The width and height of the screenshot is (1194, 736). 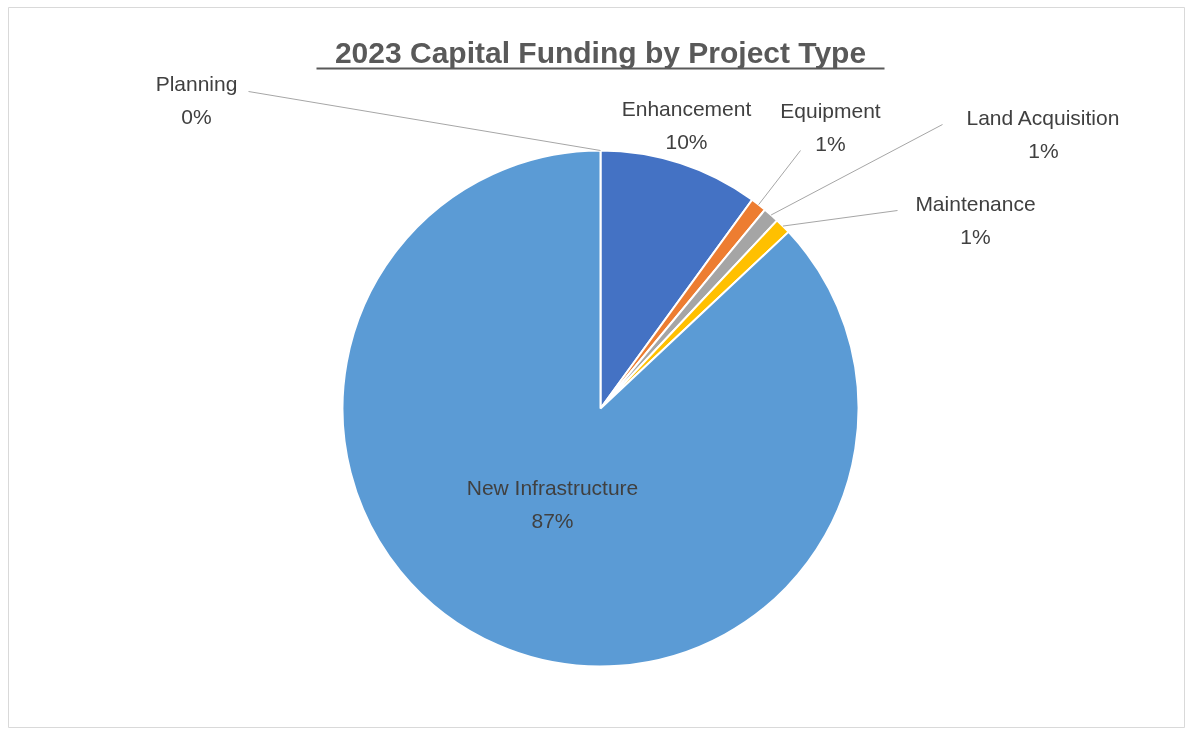 I want to click on slice-label: Enhancement, so click(x=686, y=108).